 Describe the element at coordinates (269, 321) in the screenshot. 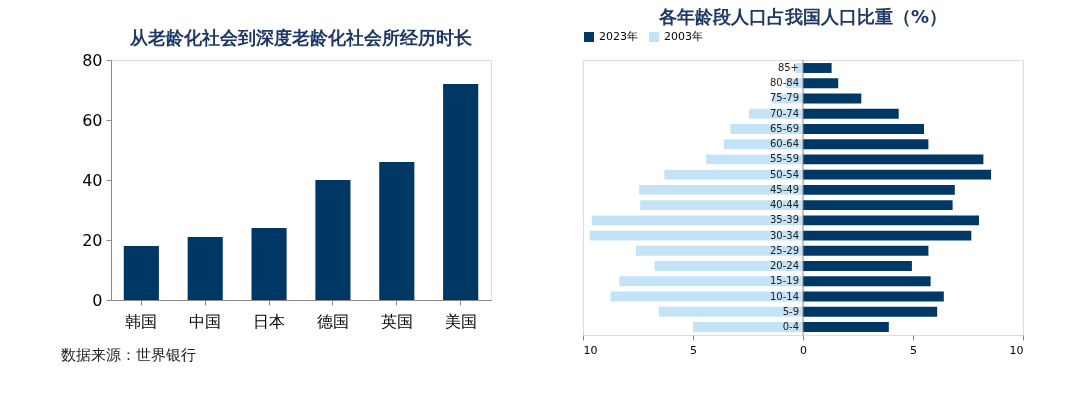

I see `x-tick-label: 日本` at that location.